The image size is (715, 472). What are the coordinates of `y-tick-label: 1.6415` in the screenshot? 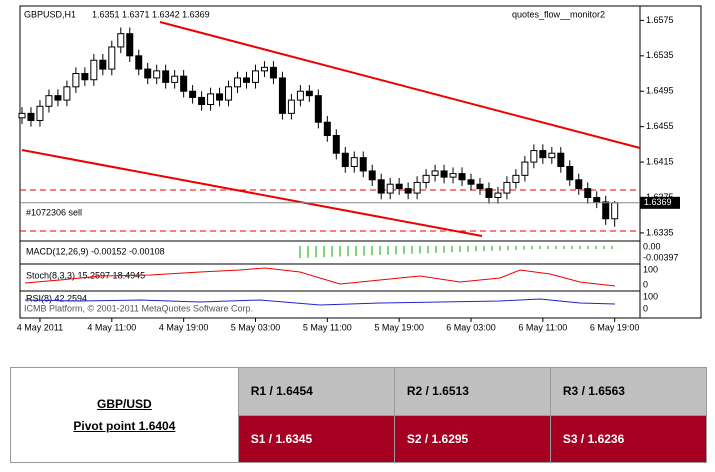 It's located at (660, 161).